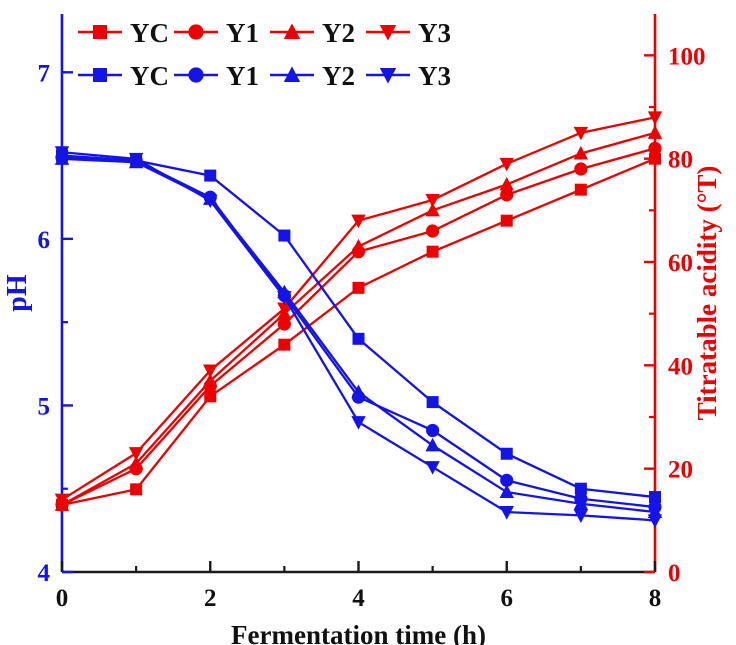  What do you see at coordinates (707, 293) in the screenshot?
I see `y-axis-right-title: Titratable acidity (°T)` at bounding box center [707, 293].